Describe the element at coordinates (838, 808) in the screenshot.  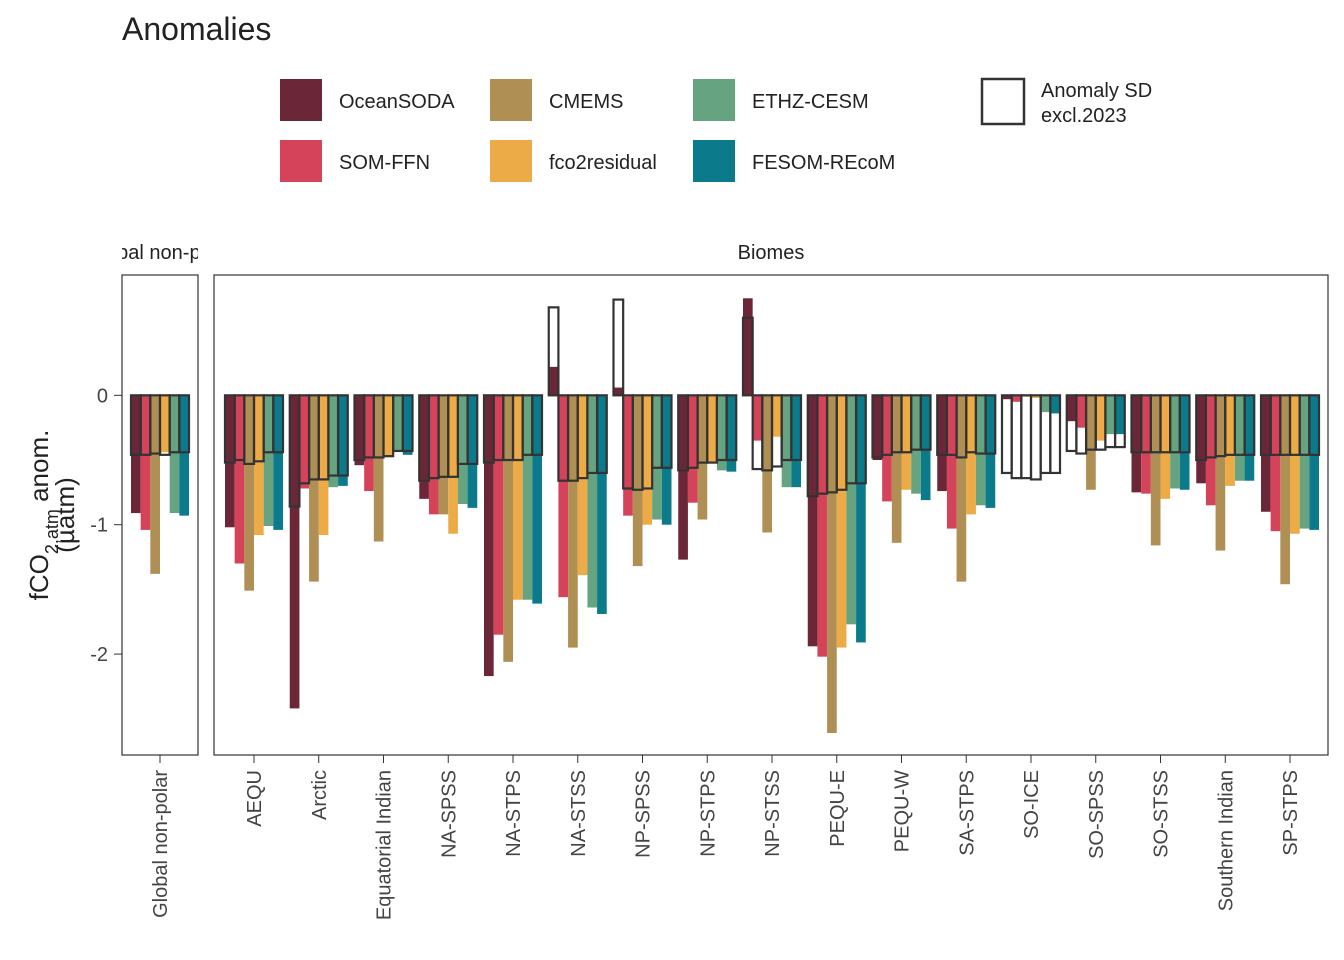
I see `x-tick-label: PEQU-E` at that location.